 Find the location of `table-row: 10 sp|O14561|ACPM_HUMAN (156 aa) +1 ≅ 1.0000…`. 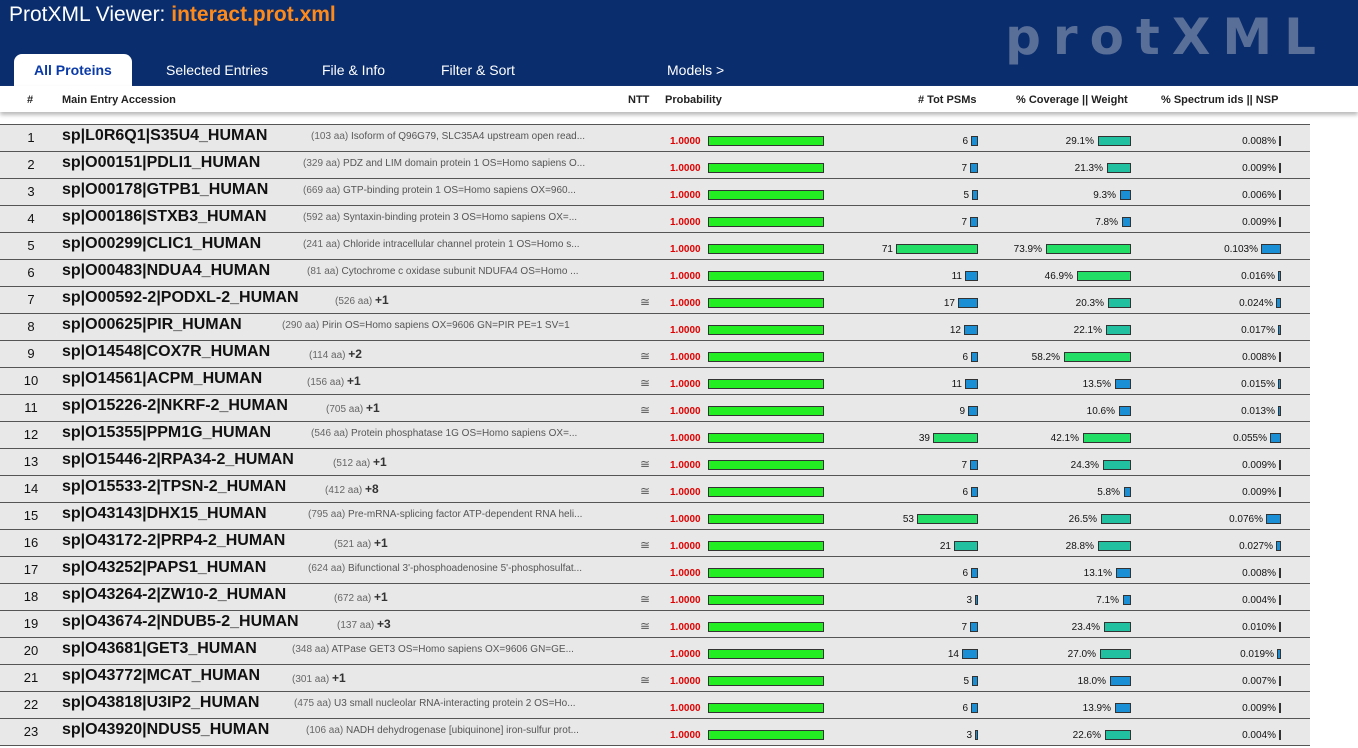

table-row: 10 sp|O14561|ACPM_HUMAN (156 aa) +1 ≅ 1.0000… is located at coordinates (655, 381).